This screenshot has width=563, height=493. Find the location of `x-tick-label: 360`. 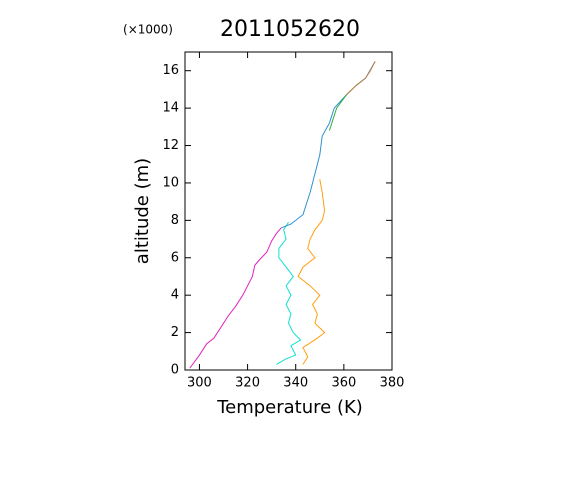

x-tick-label: 360 is located at coordinates (343, 383).